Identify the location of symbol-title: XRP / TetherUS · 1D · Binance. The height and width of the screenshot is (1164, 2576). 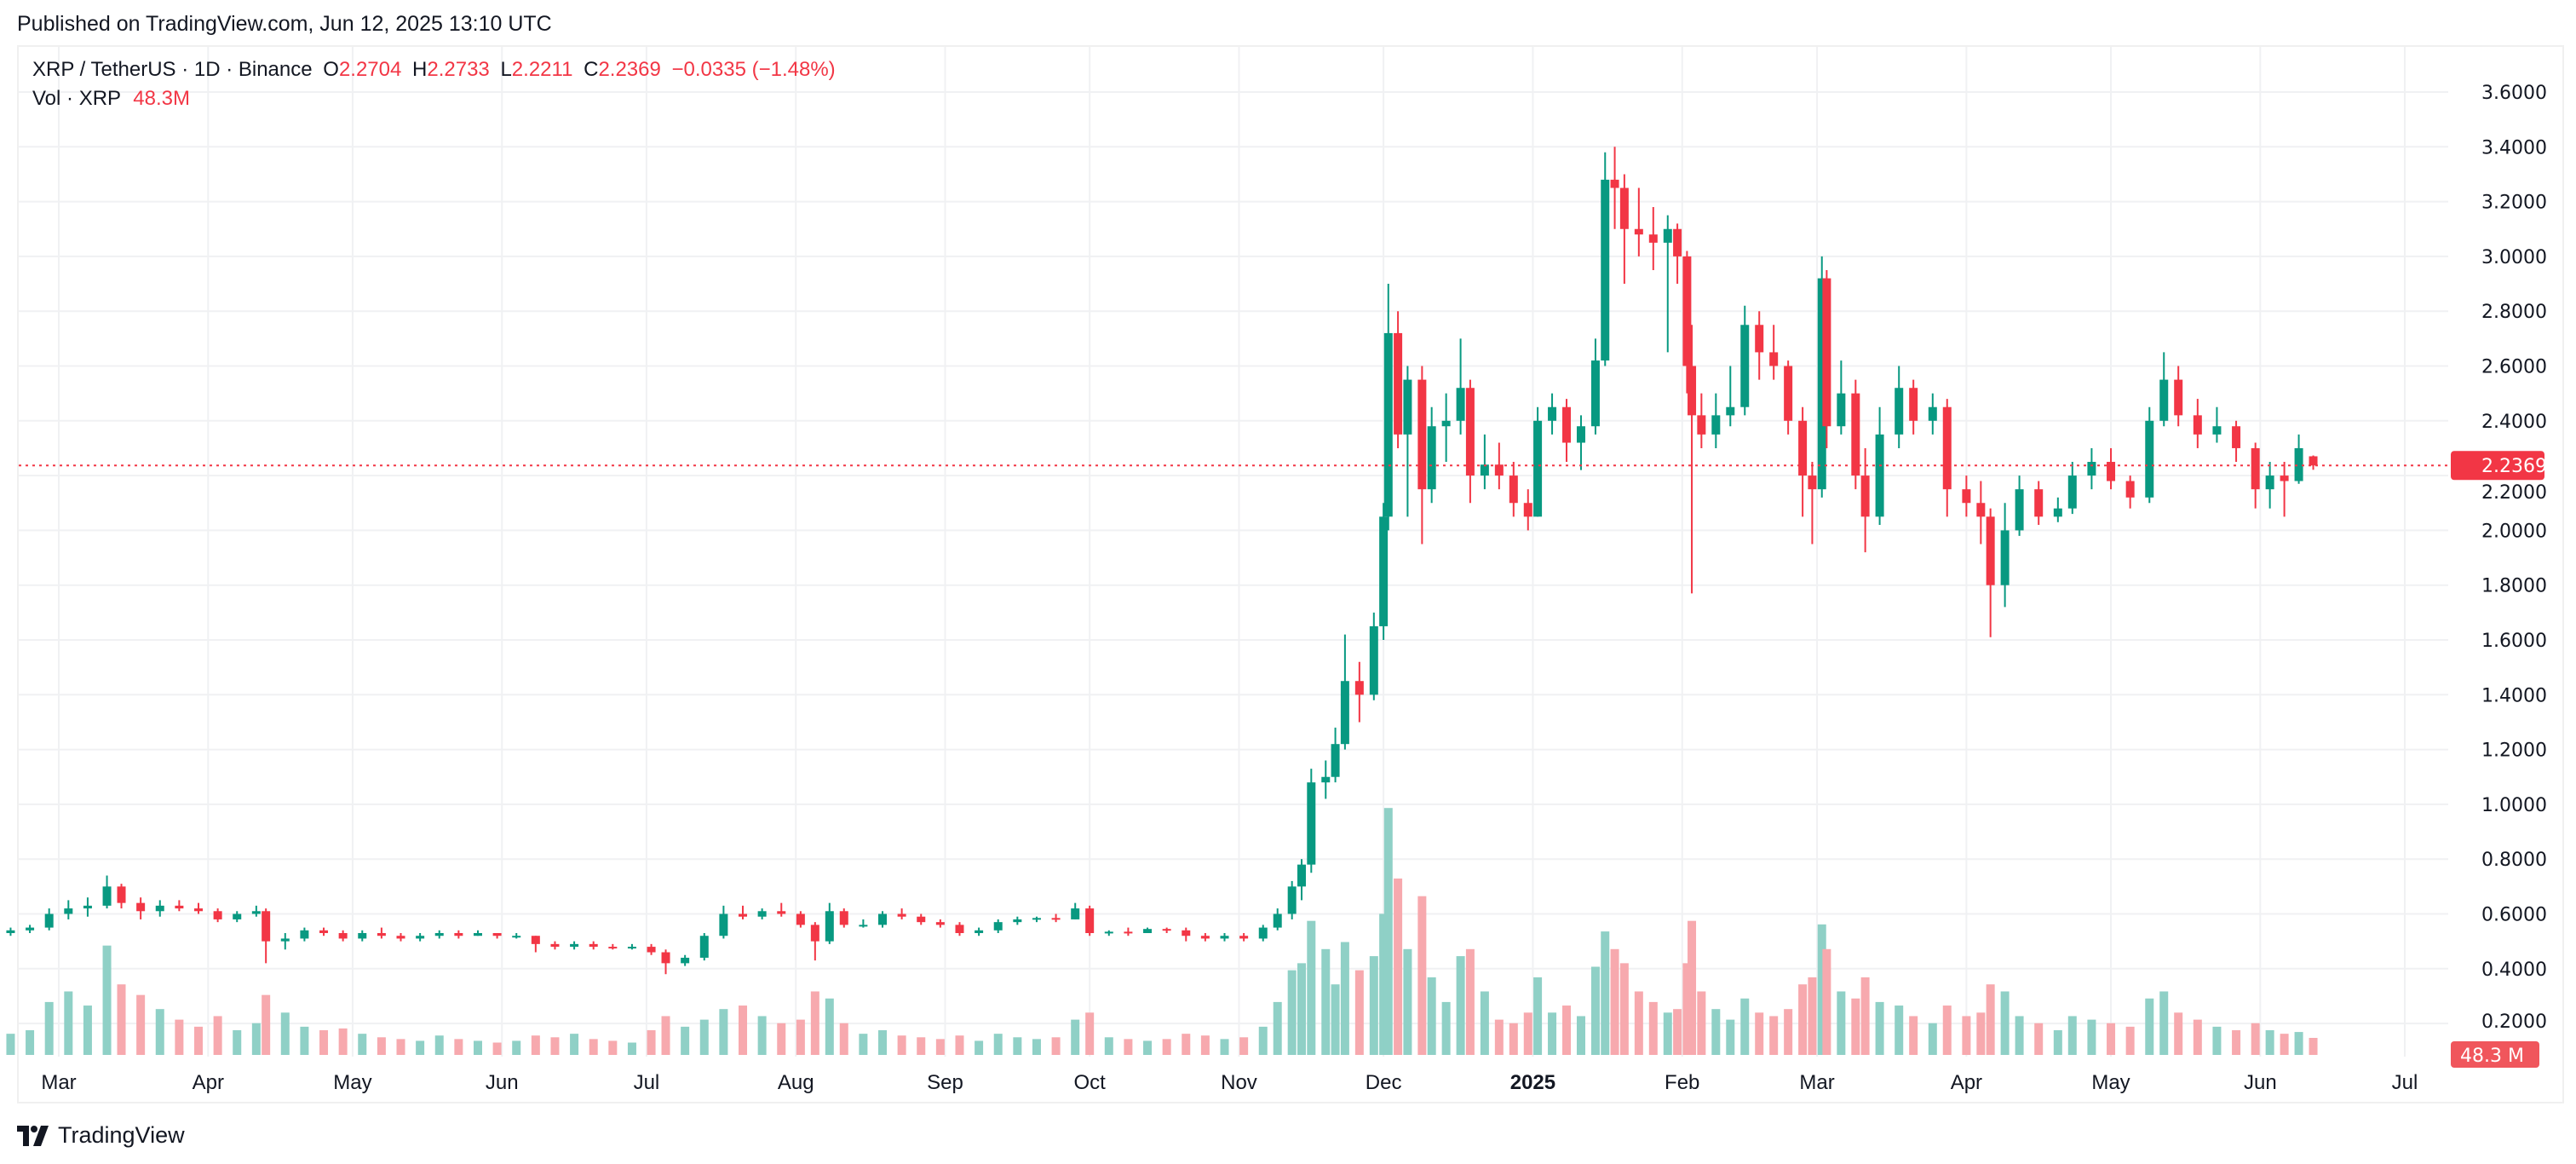
(173, 69).